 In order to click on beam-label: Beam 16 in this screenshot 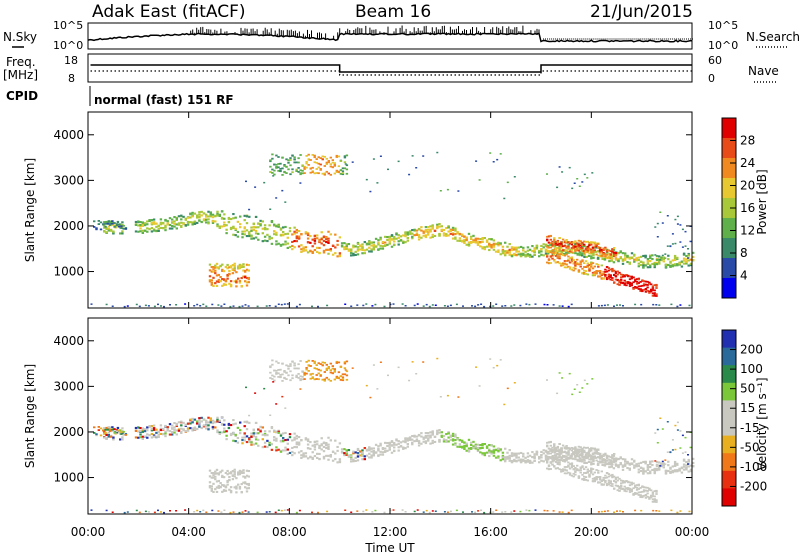, I will do `click(393, 12)`.